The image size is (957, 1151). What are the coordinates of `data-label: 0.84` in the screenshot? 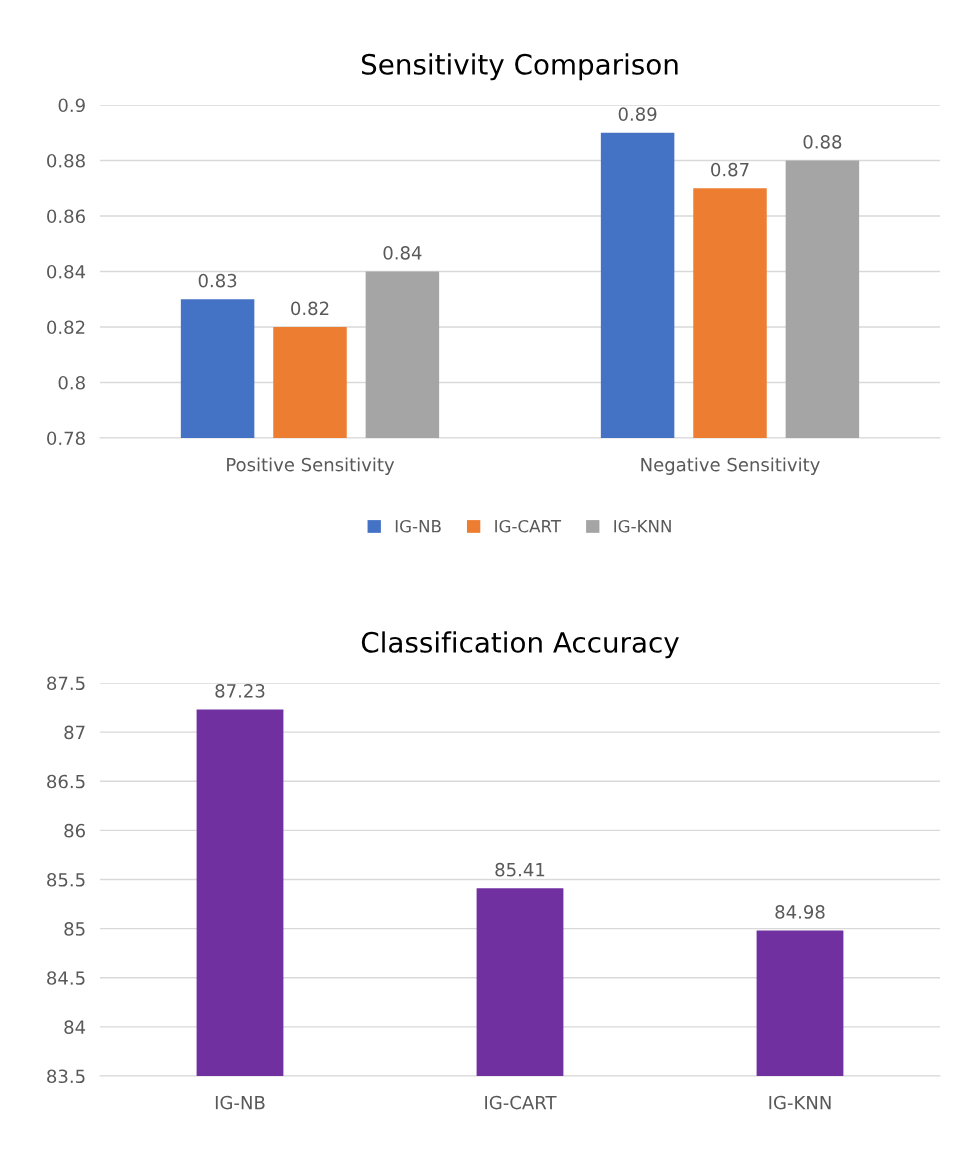 It's located at (402, 253).